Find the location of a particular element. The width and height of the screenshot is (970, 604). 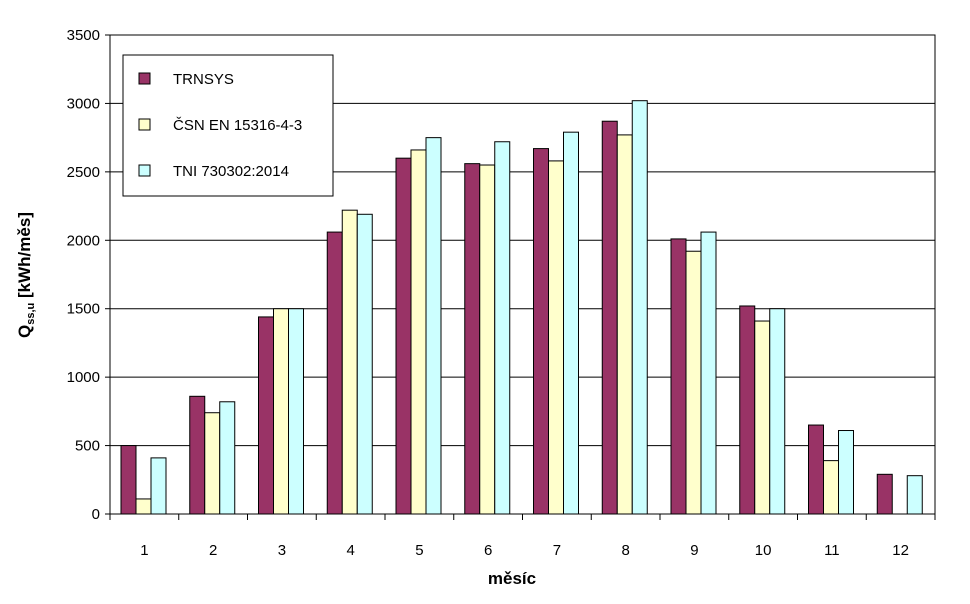

legend-label-csn: ČSN EN 15316-4-3 is located at coordinates (237, 125).